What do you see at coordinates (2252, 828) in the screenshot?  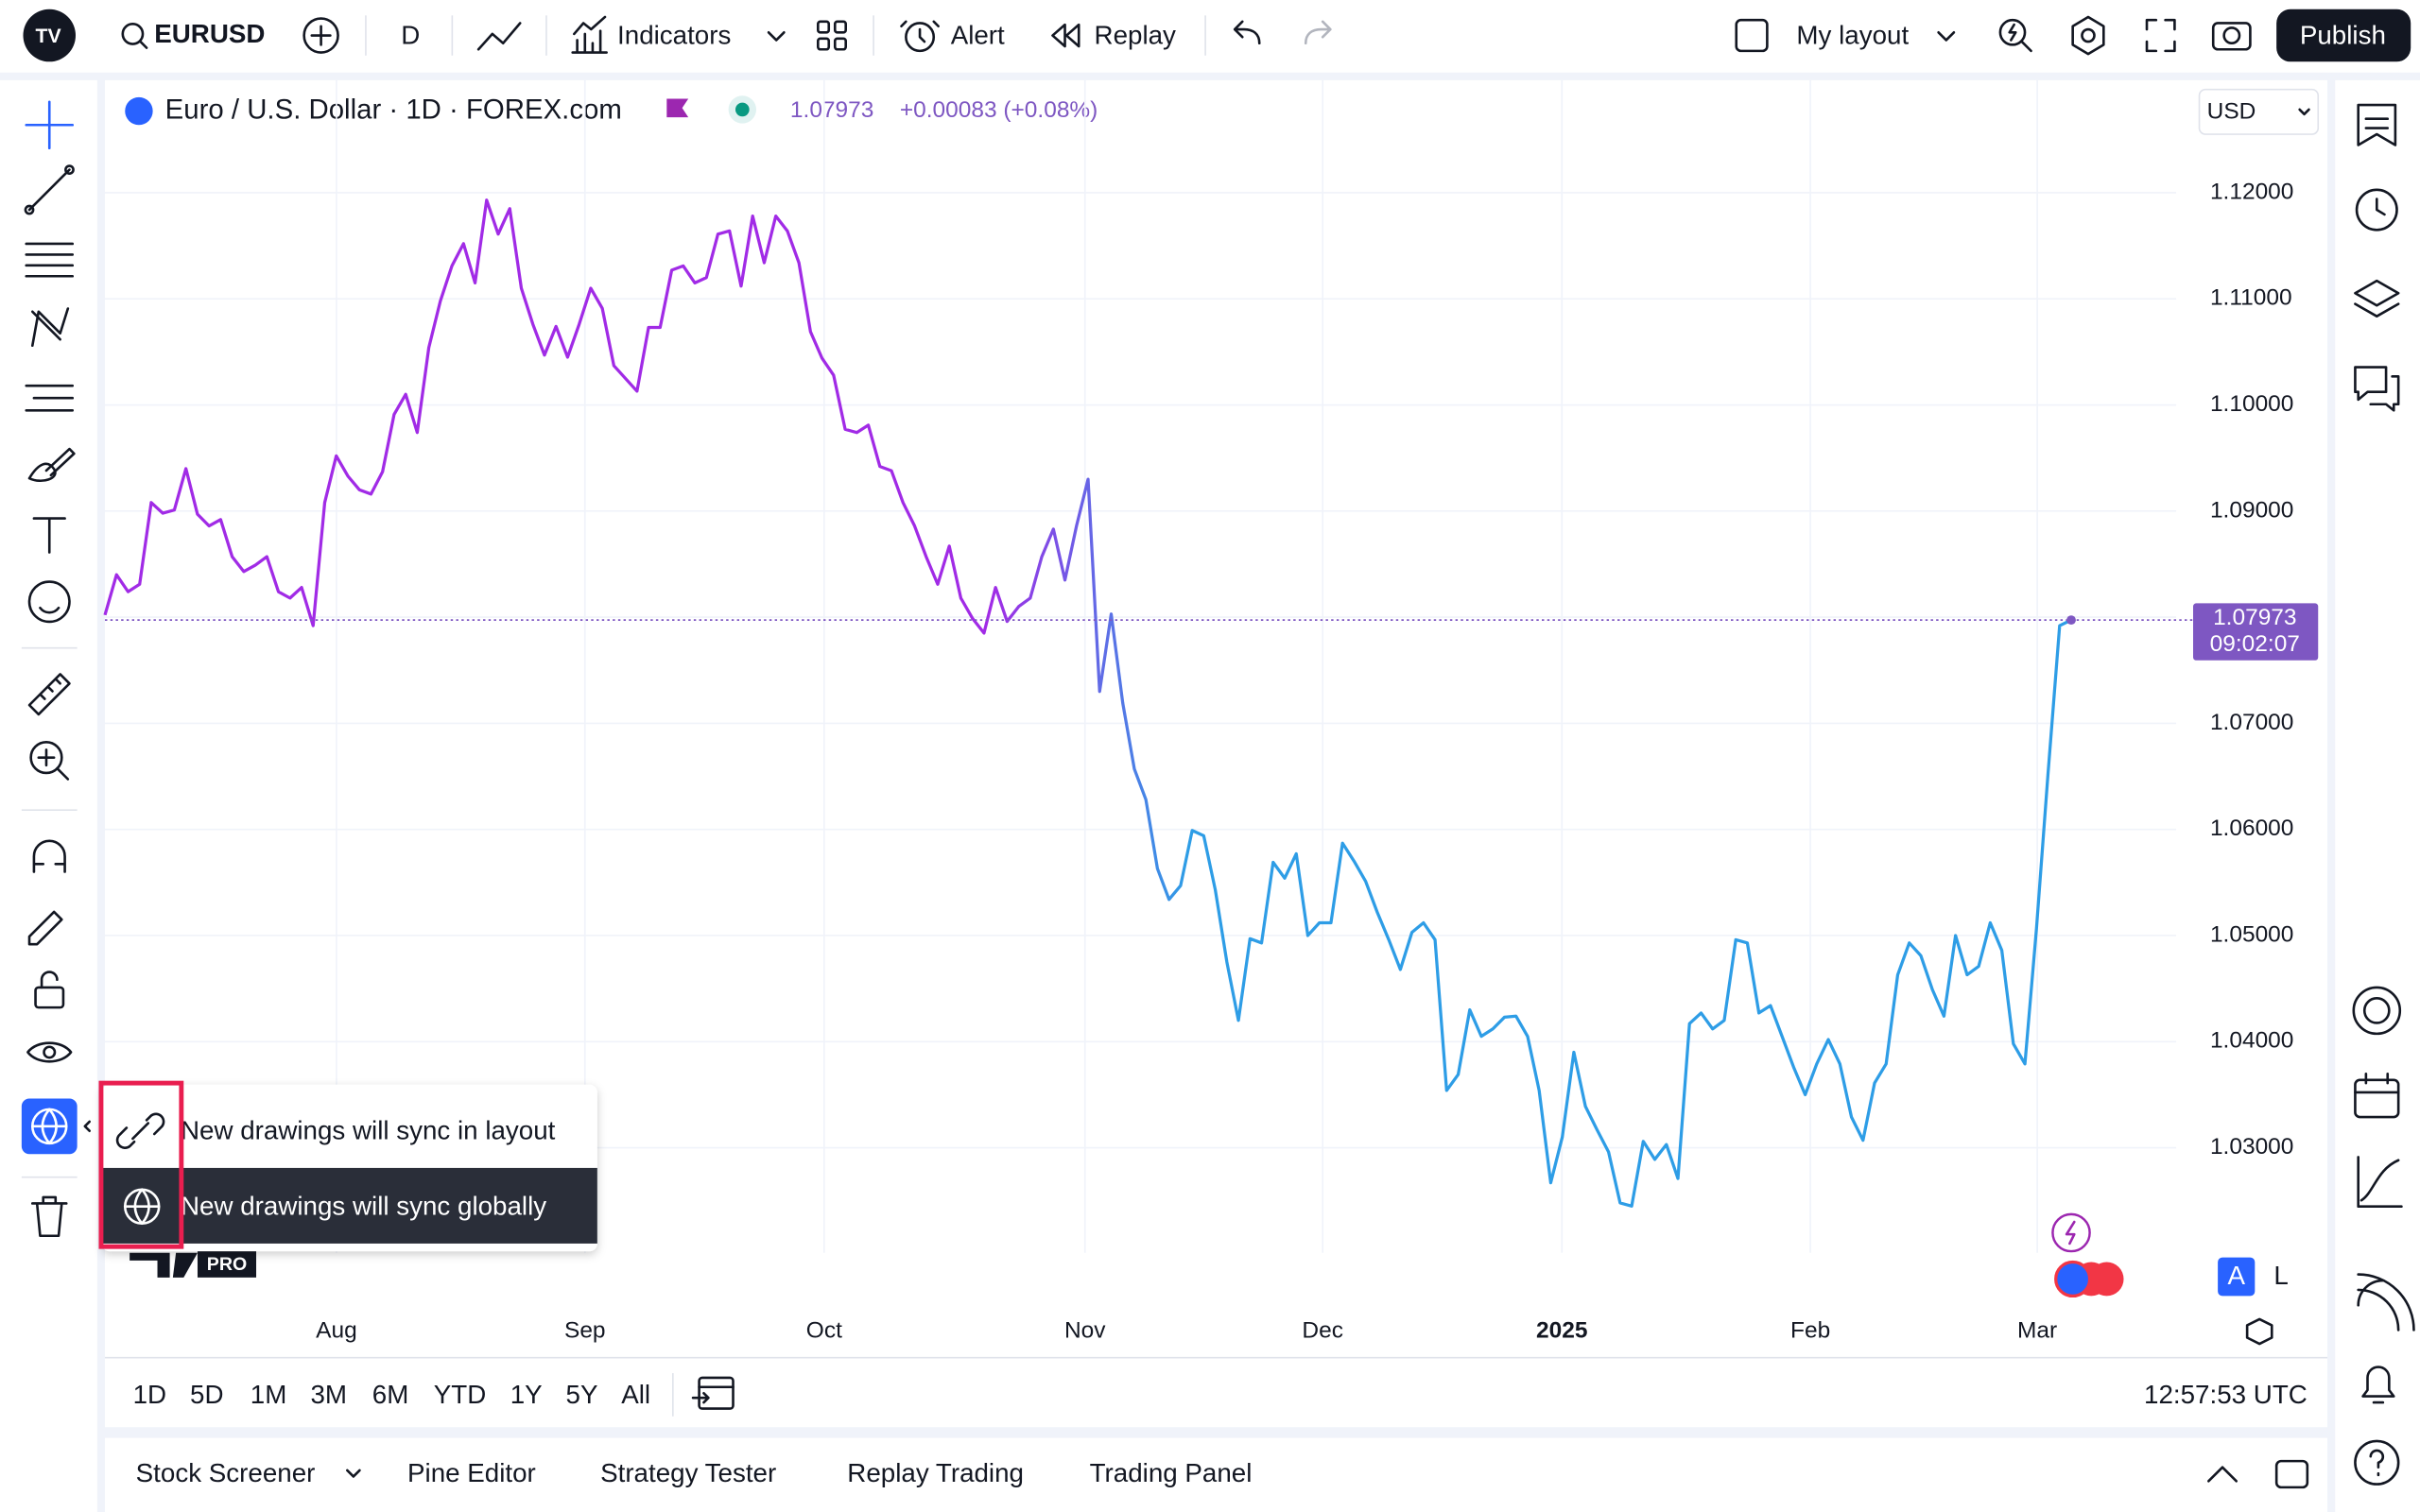 I see `y-tick-label: 1.06000` at bounding box center [2252, 828].